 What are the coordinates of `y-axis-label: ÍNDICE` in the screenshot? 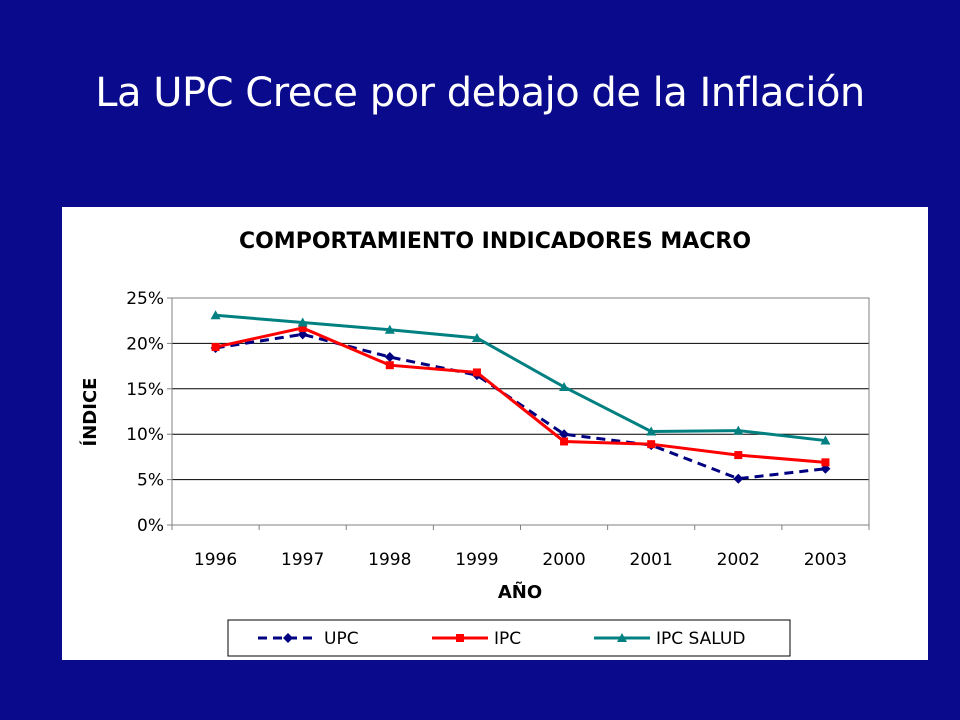 It's located at (90, 412).